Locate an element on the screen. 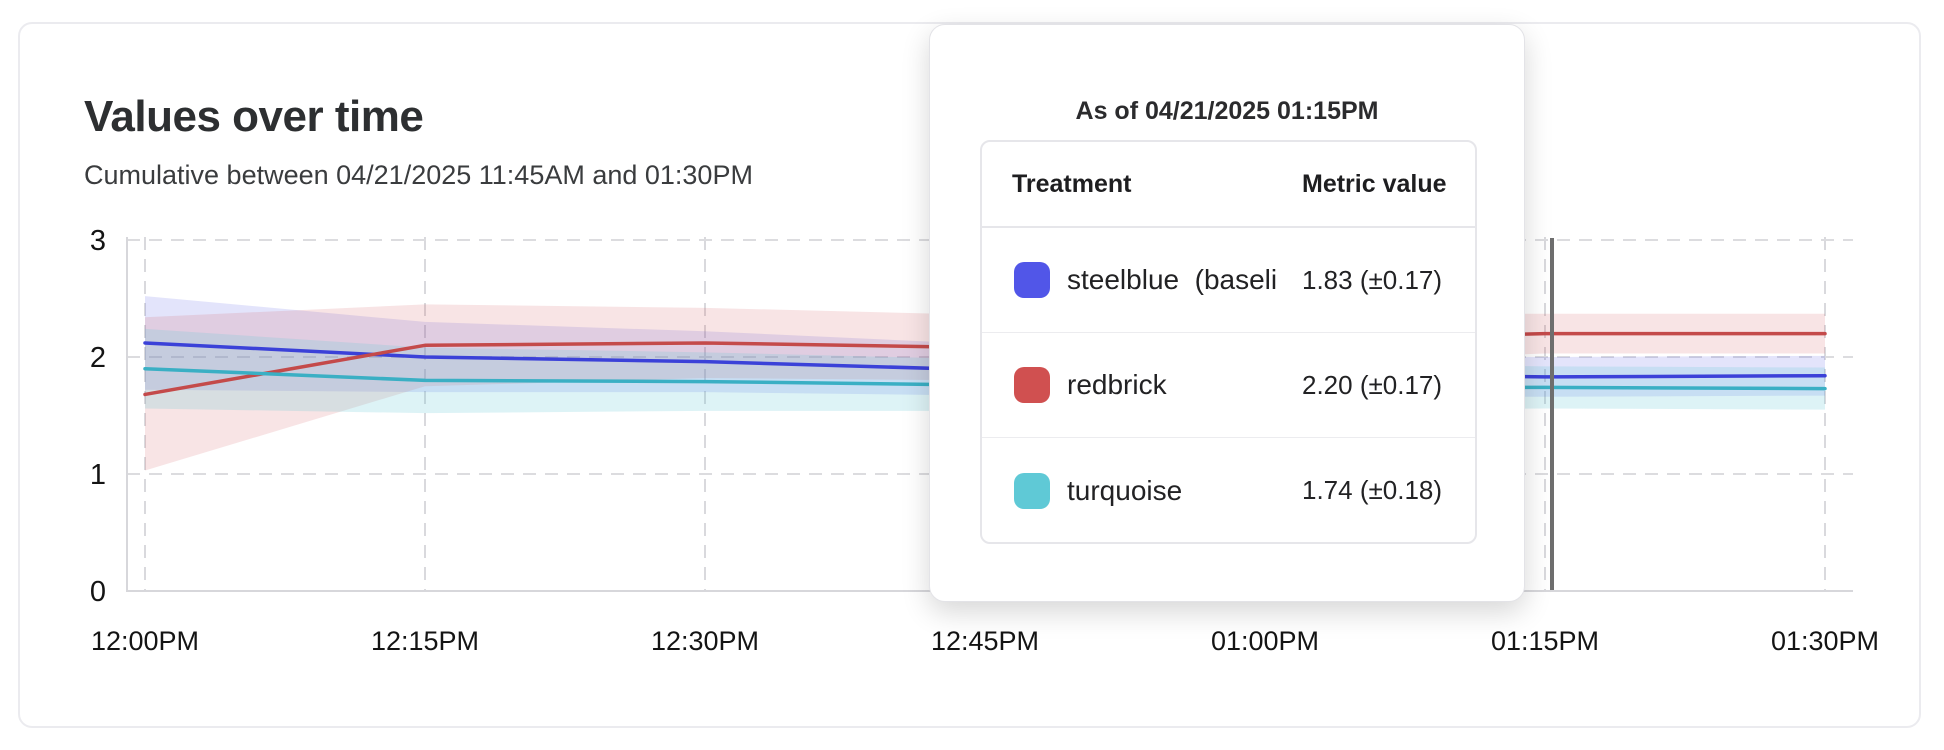  x-tick-label: 01:00PM is located at coordinates (1265, 641).